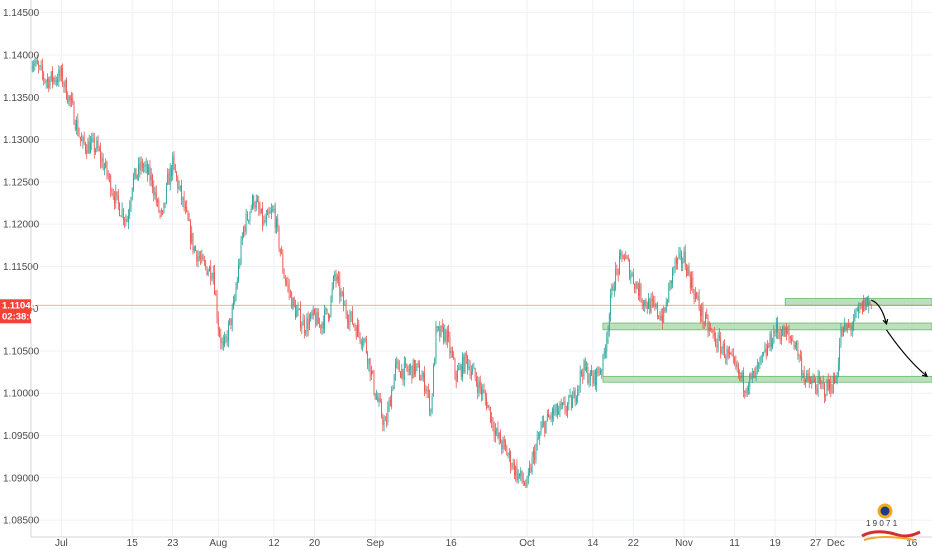 Image resolution: width=932 pixels, height=550 pixels. I want to click on time-tick-label: 12, so click(274, 543).